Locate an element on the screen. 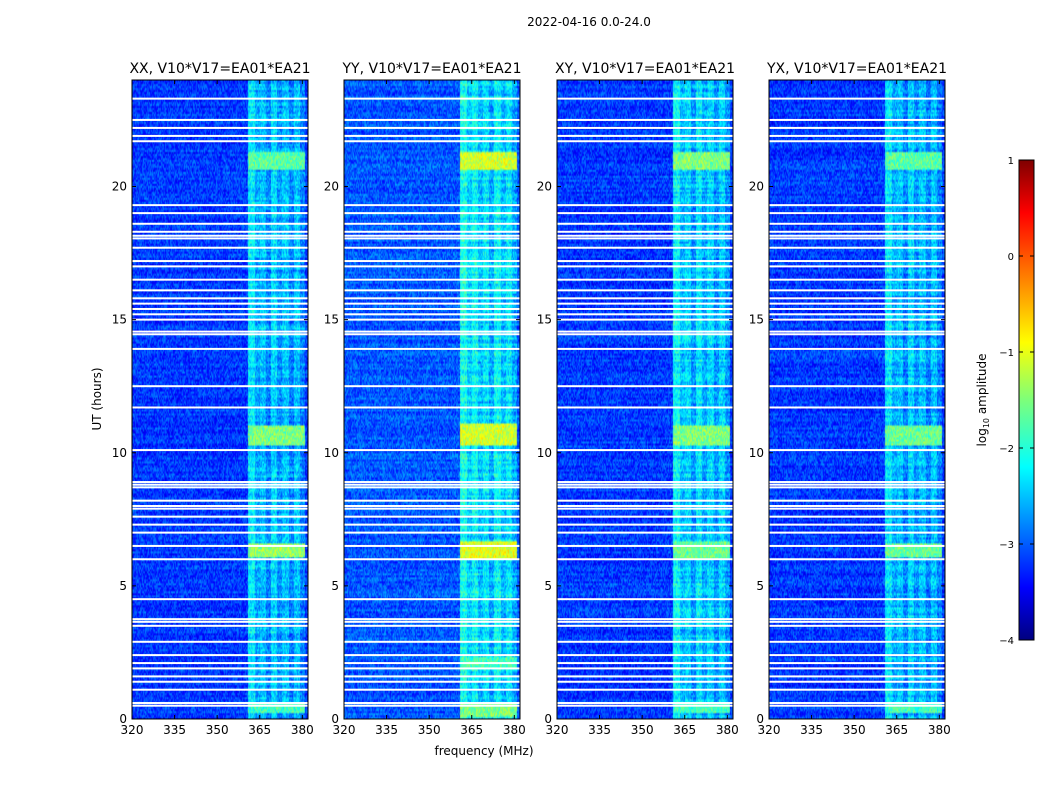 The image size is (1050, 800). flag-lines-xx is located at coordinates (220, 402).